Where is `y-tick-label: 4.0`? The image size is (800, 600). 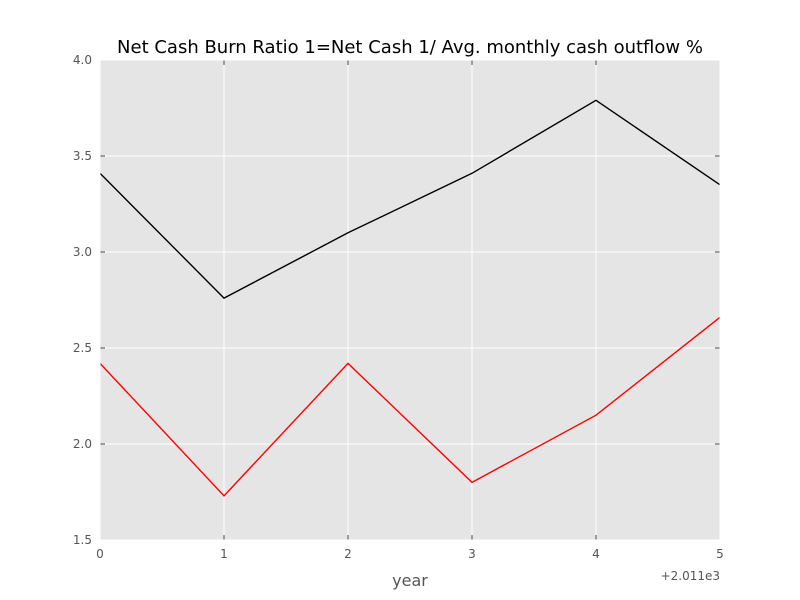 y-tick-label: 4.0 is located at coordinates (82, 60).